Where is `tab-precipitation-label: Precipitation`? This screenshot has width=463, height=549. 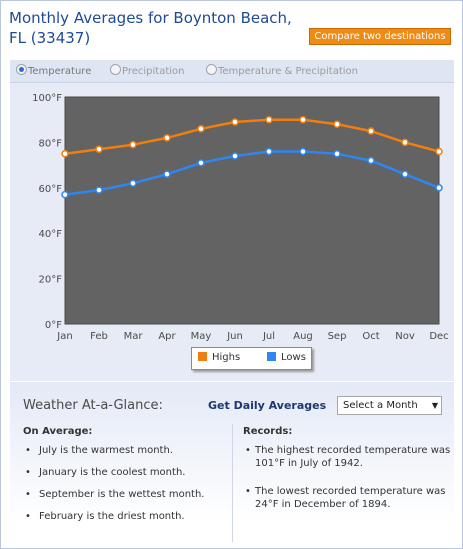
tab-precipitation-label: Precipitation is located at coordinates (153, 71).